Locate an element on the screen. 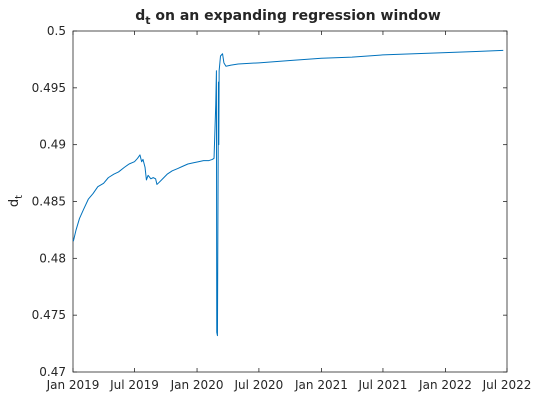 The width and height of the screenshot is (560, 420). y-tick-label: 0.47 is located at coordinates (52, 372).